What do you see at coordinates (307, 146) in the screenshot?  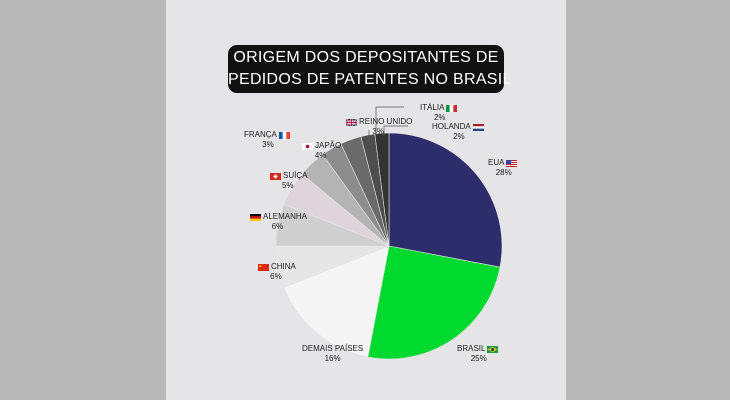 I see `japan-flag-icon` at bounding box center [307, 146].